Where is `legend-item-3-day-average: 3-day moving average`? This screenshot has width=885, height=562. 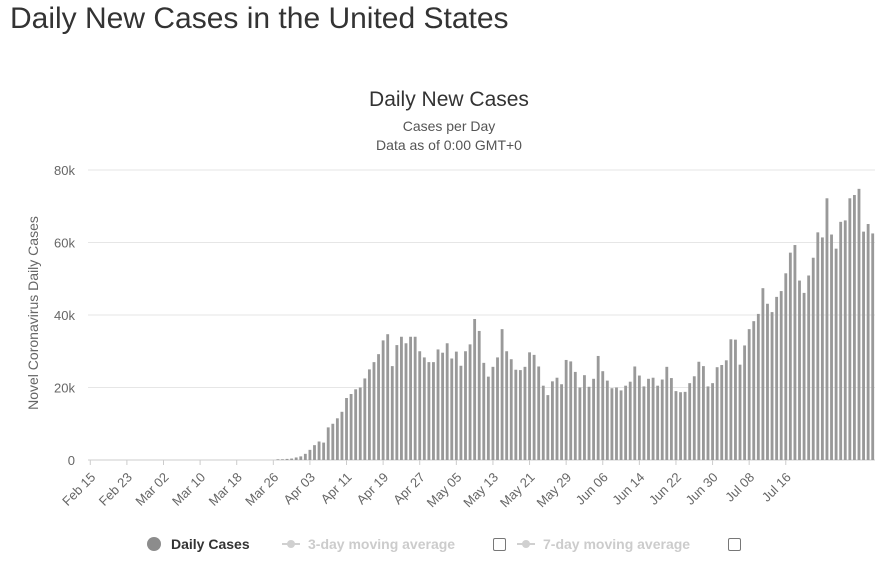
legend-item-3-day-average: 3-day moving average is located at coordinates (368, 544).